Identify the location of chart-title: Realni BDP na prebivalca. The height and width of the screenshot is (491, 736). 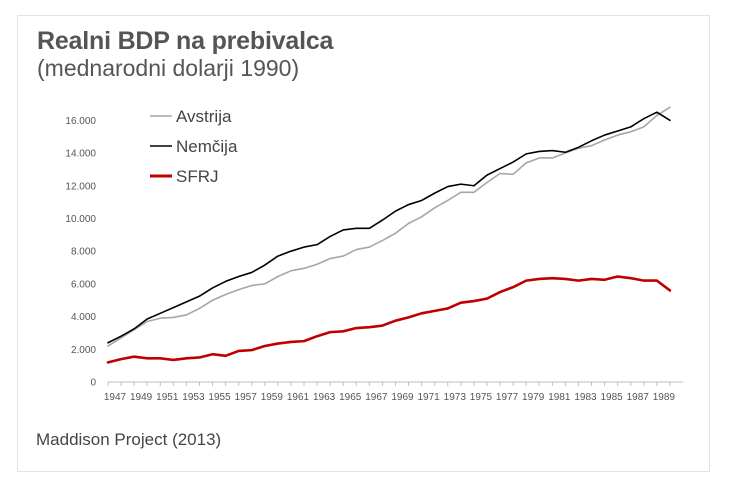
(185, 41).